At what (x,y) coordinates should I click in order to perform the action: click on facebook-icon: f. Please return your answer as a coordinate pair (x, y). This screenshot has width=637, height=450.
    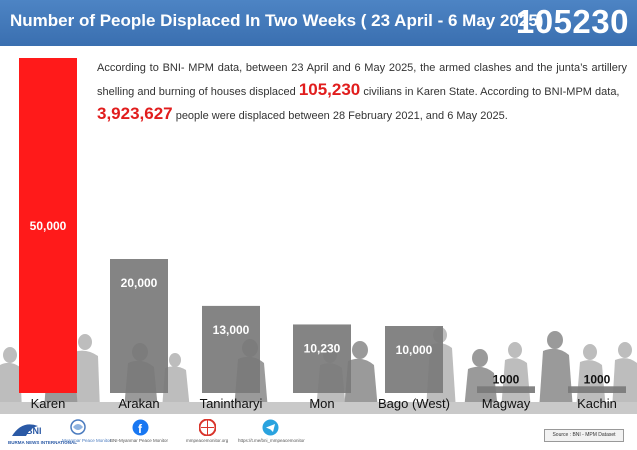
    Looking at the image, I should click on (140, 427).